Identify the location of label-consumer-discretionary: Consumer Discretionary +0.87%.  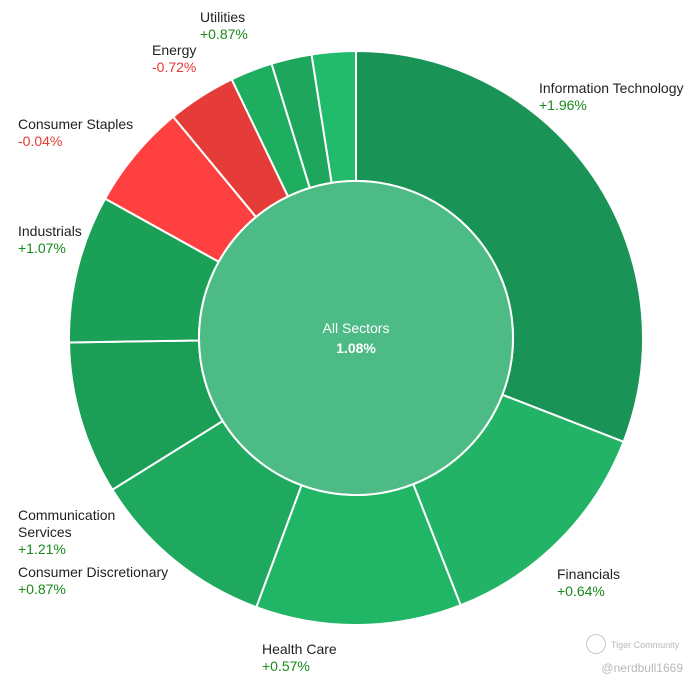
(93, 581).